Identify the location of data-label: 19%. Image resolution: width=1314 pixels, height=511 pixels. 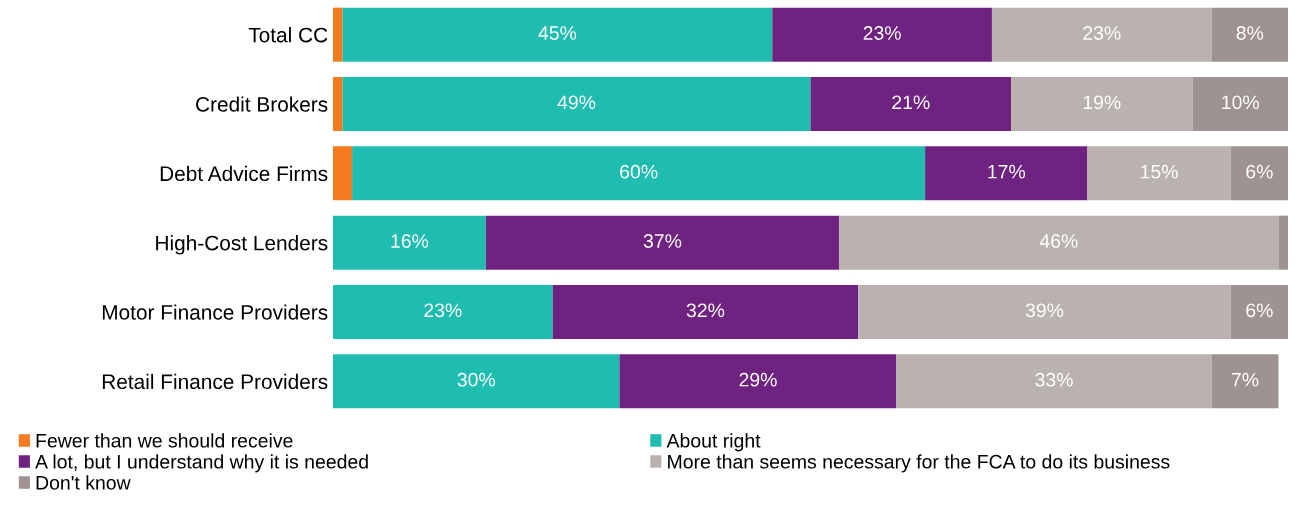
(1102, 102).